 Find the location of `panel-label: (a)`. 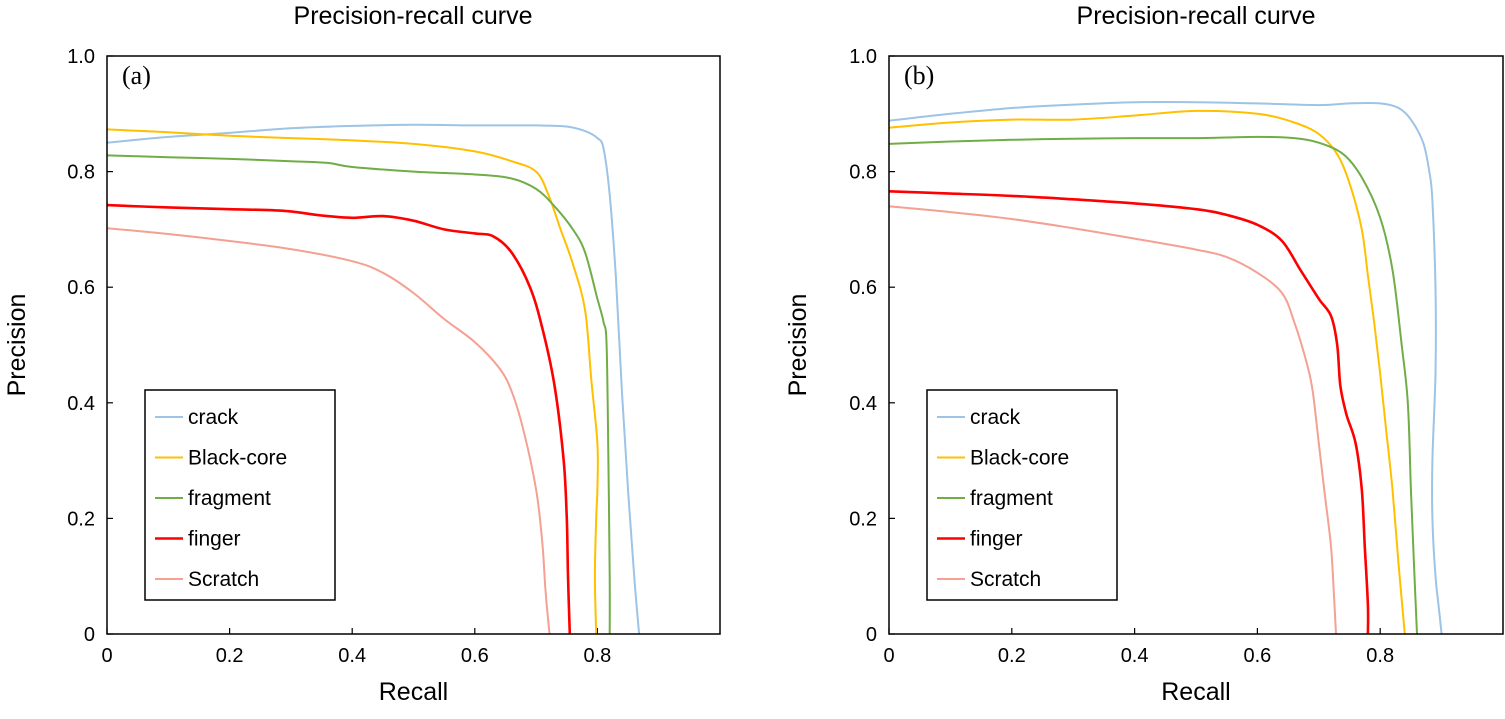

panel-label: (a) is located at coordinates (136, 75).